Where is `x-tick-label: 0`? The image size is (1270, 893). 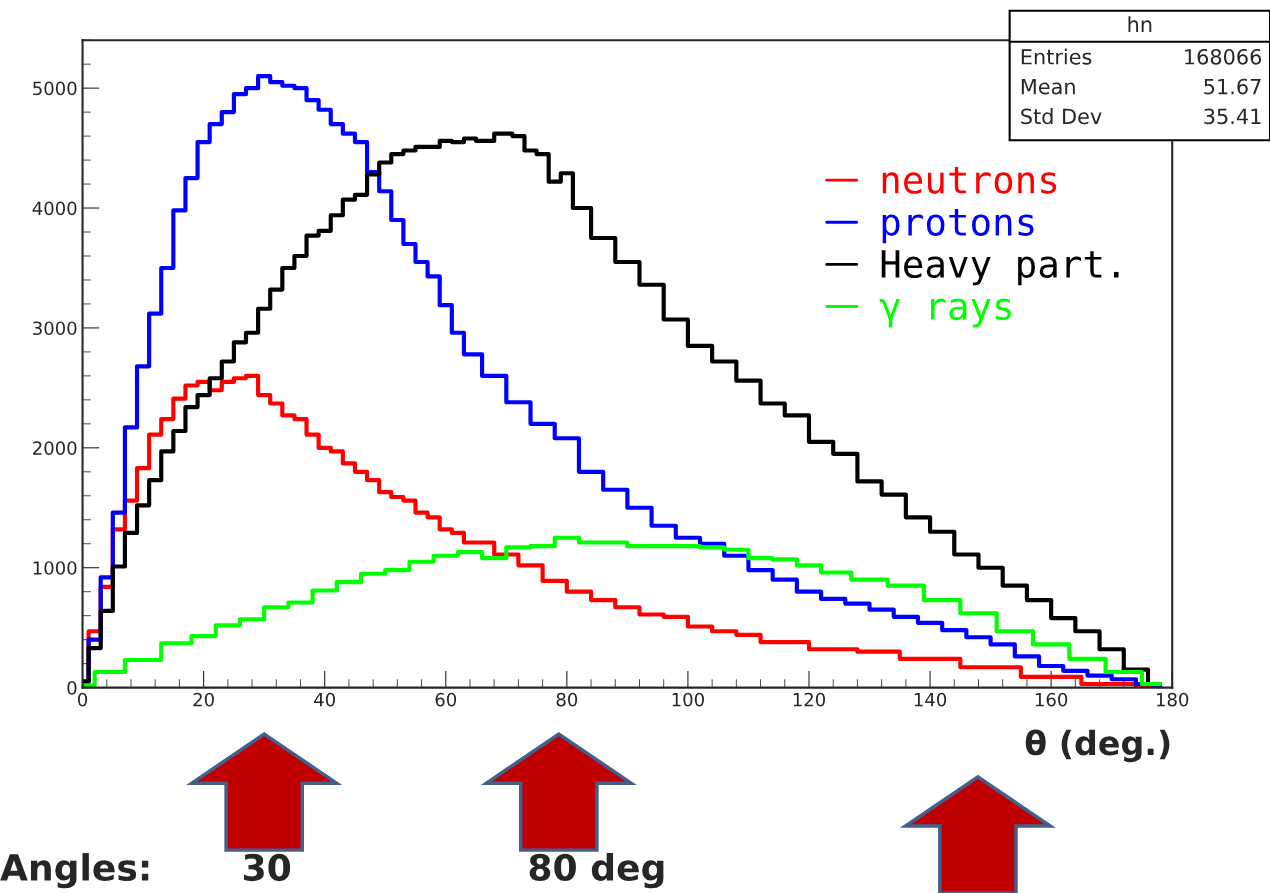
x-tick-label: 0 is located at coordinates (83, 699).